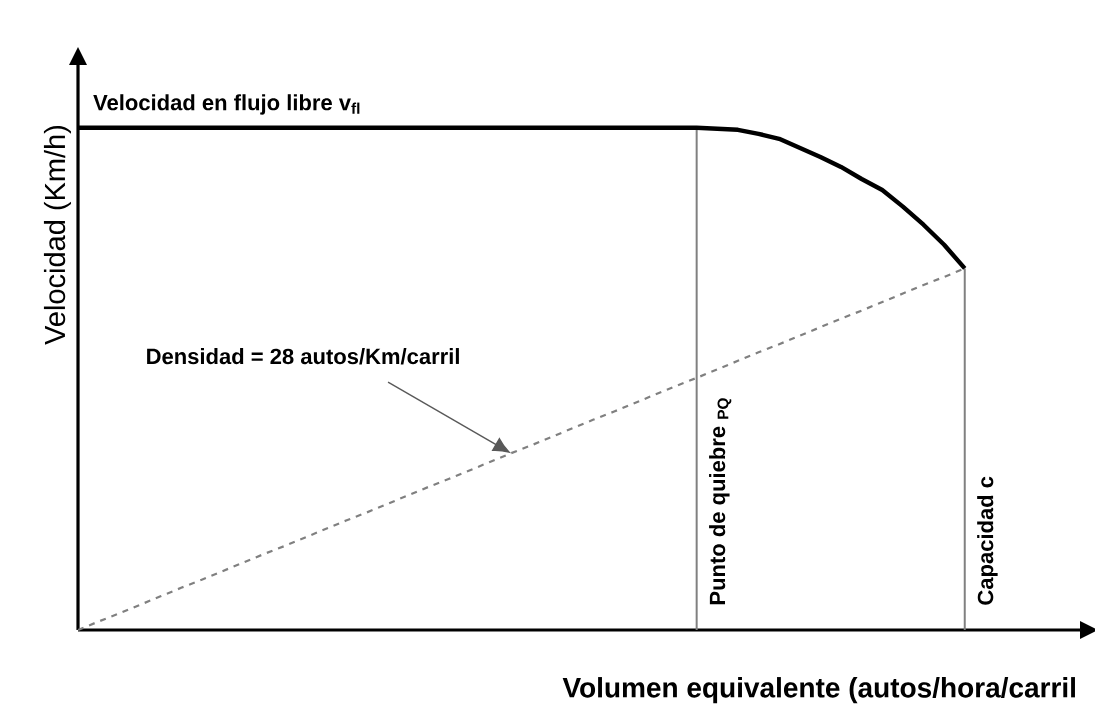 Image resolution: width=1095 pixels, height=713 pixels. Describe the element at coordinates (720, 501) in the screenshot. I see `annotation: Punto de quiebre $_{PQ}$` at that location.